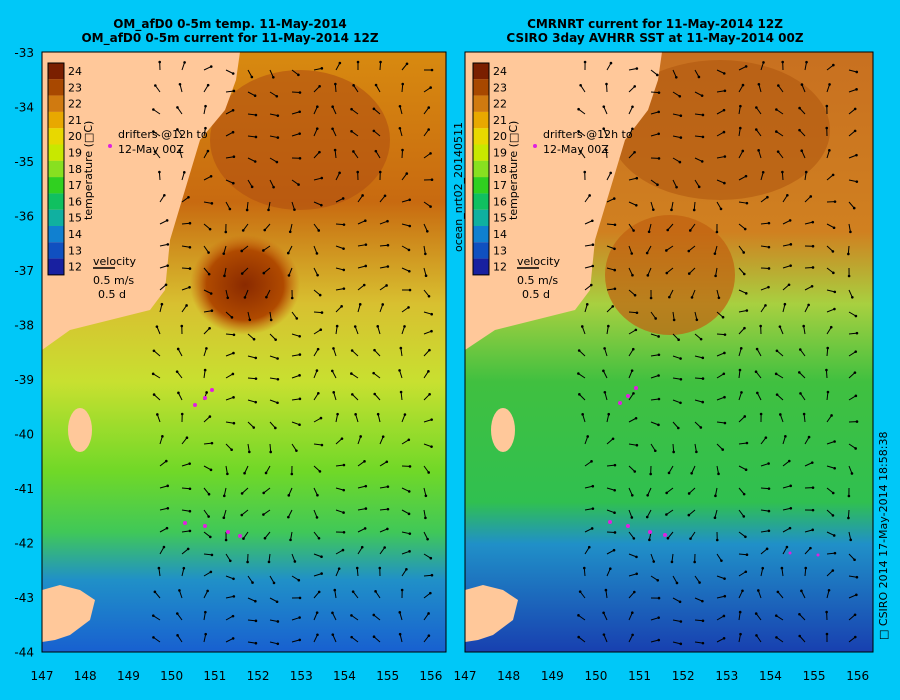 The height and width of the screenshot is (700, 900). What do you see at coordinates (814, 676) in the screenshot?
I see `x-tick-label: 155` at bounding box center [814, 676].